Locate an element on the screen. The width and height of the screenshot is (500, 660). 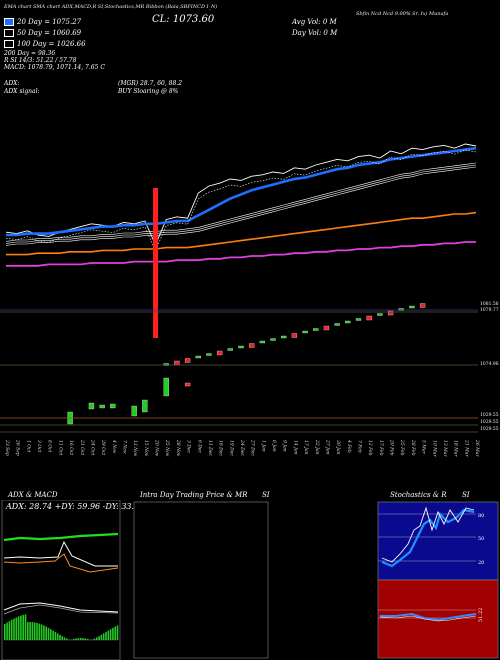
x-tick-label: 24 Dec is located at coordinates (242, 447).